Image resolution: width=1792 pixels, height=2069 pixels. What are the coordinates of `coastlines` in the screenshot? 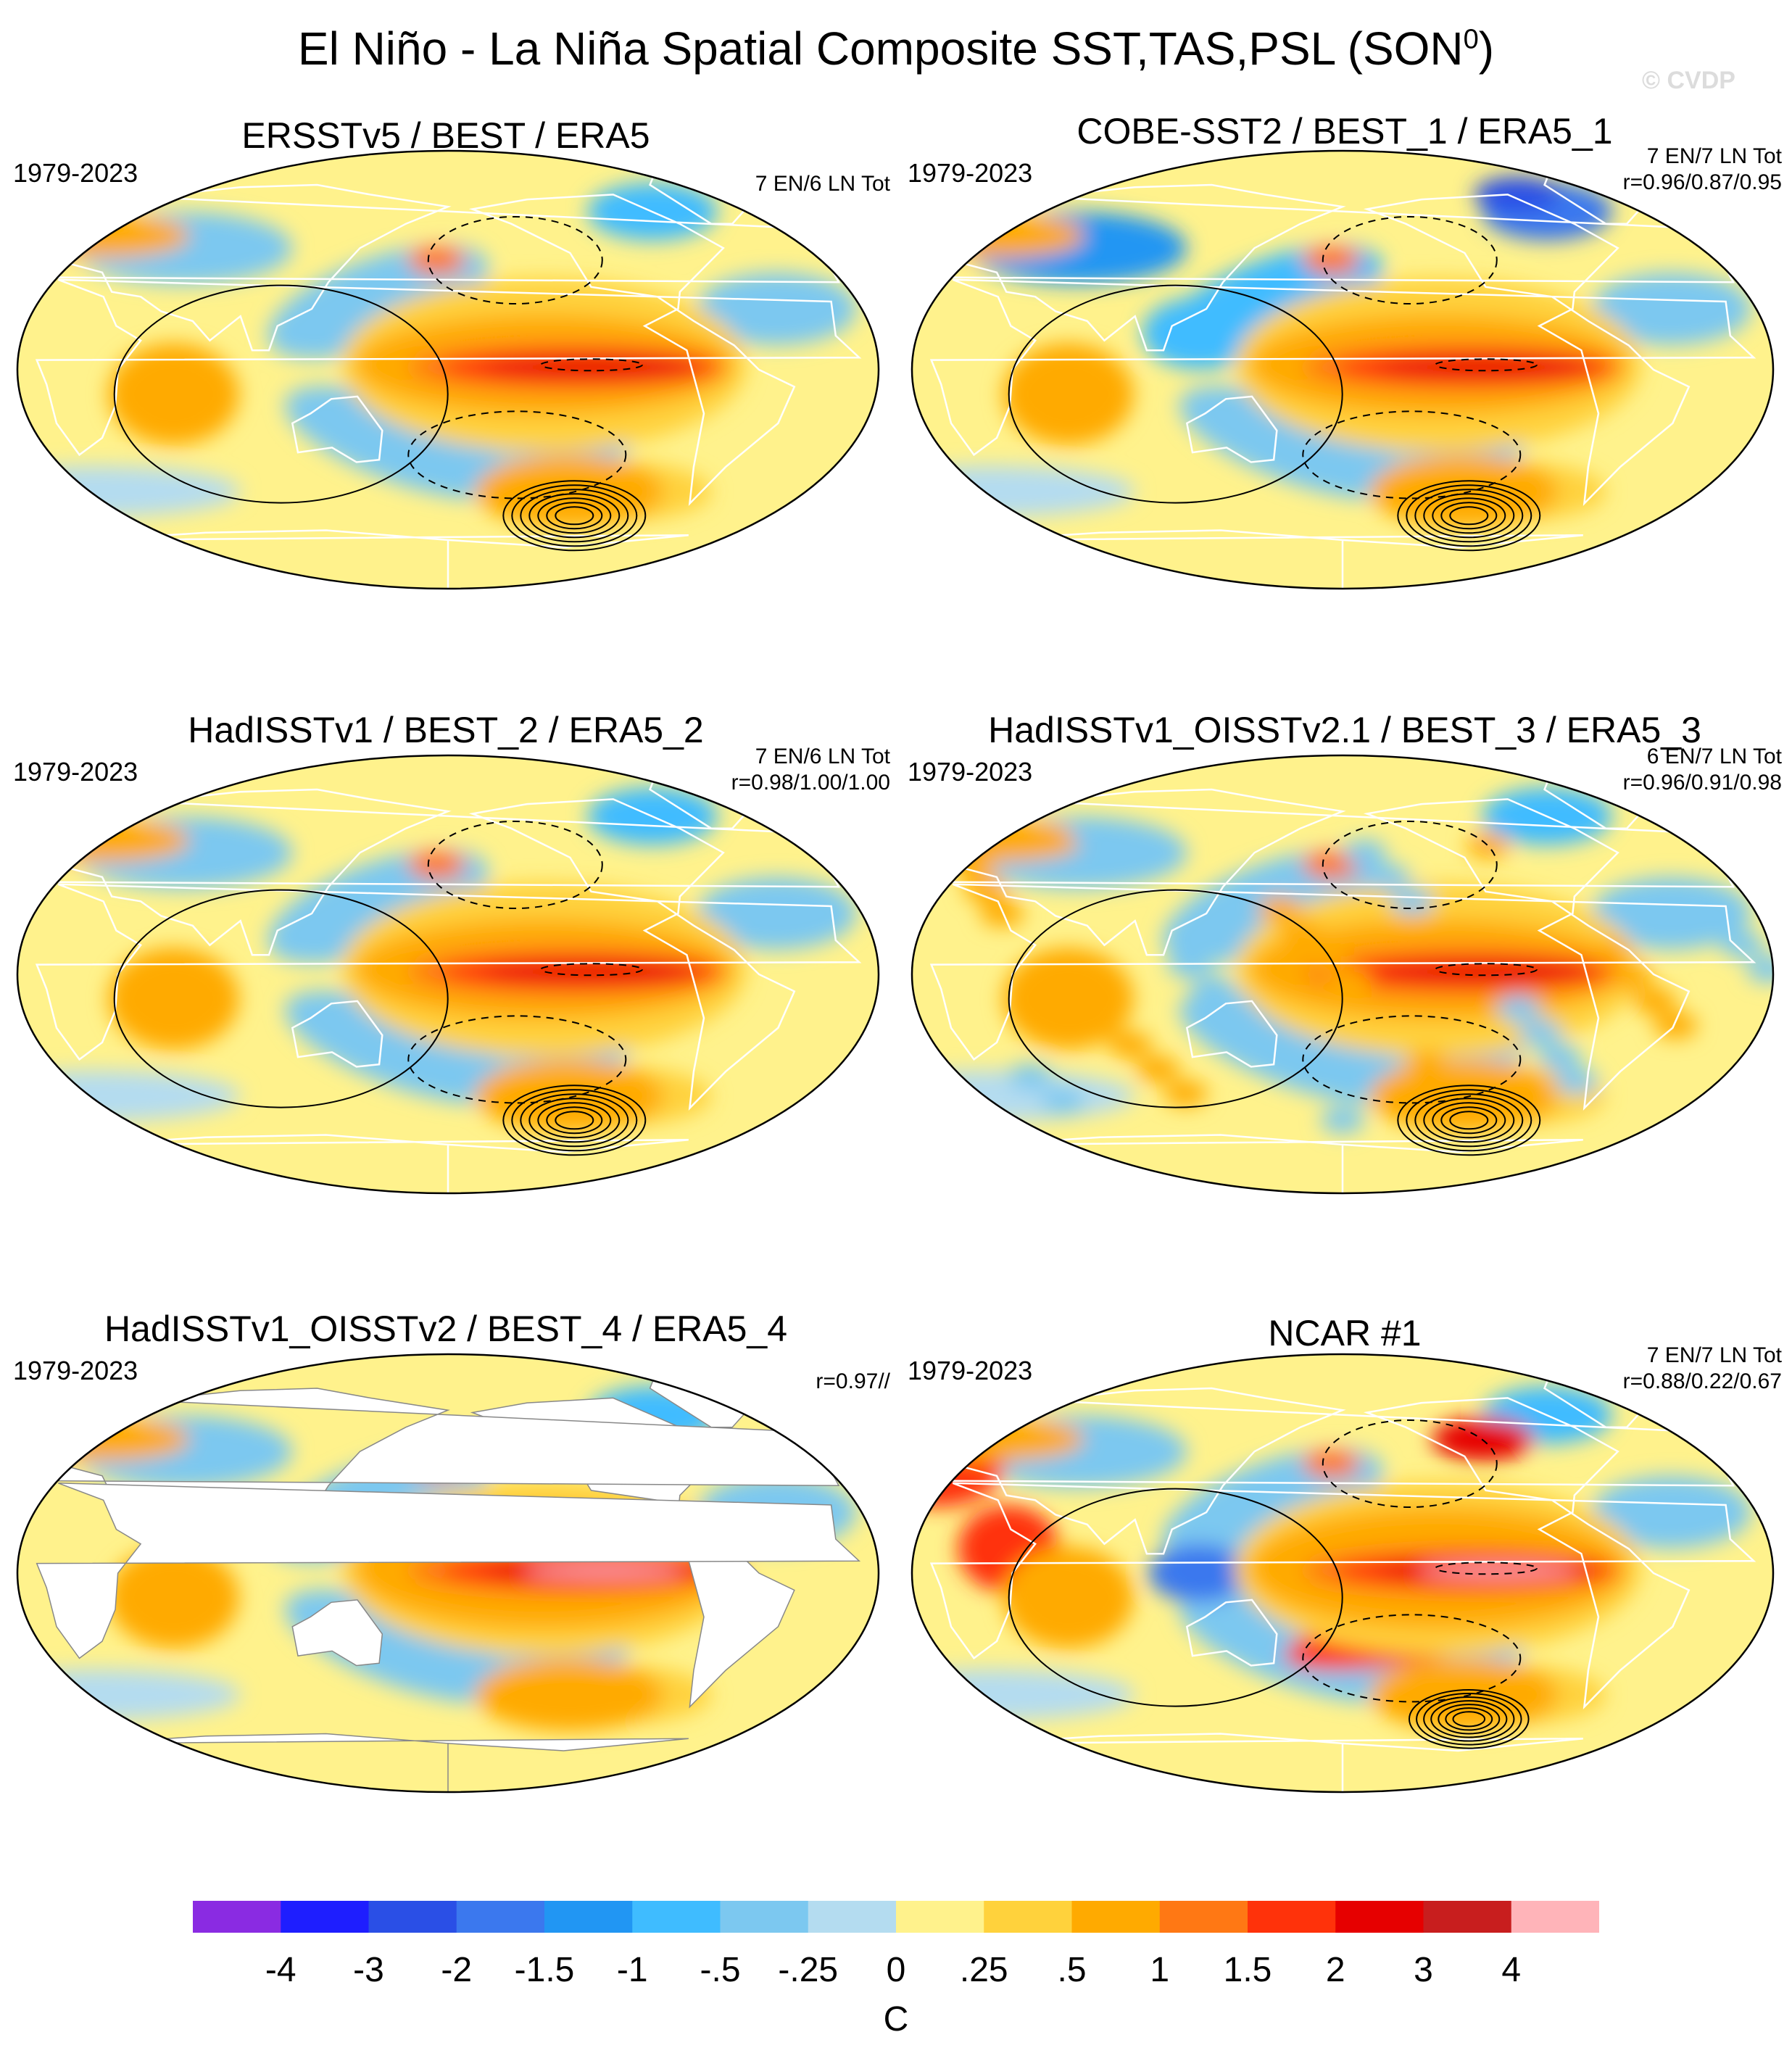 It's located at (1343, 1582).